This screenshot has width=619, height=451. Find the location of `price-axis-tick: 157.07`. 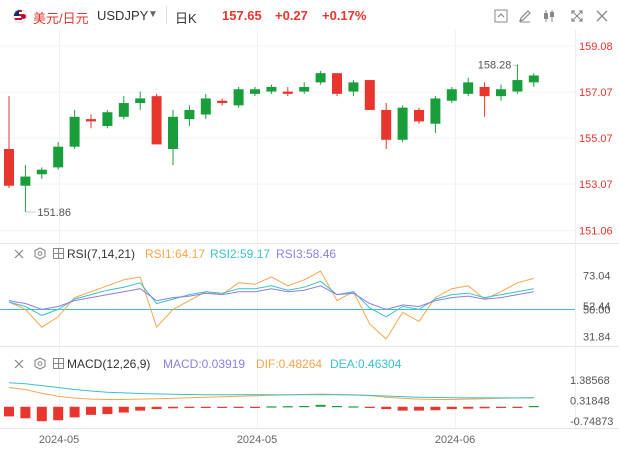

price-axis-tick: 157.07 is located at coordinates (596, 93).